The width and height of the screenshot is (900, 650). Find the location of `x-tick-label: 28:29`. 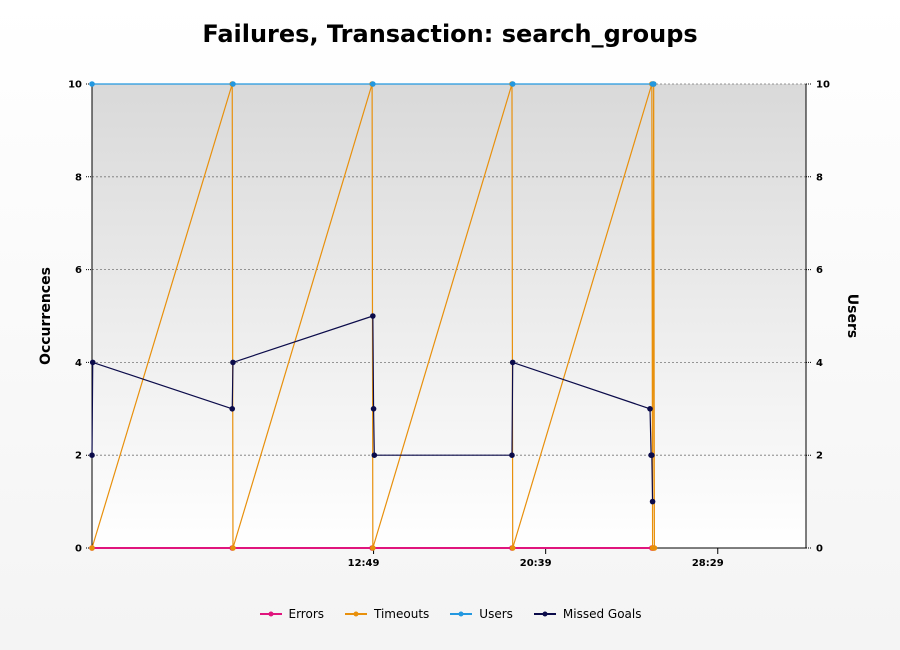

x-tick-label: 28:29 is located at coordinates (708, 563).